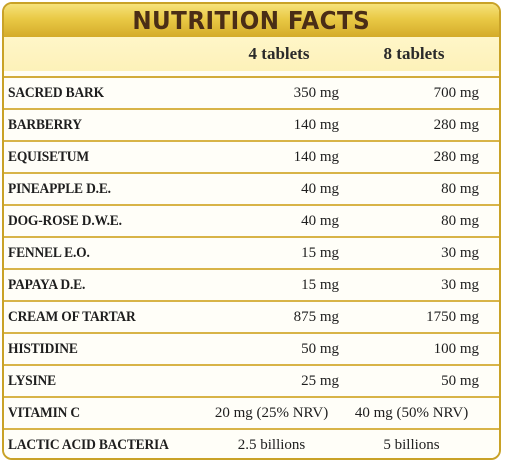 The width and height of the screenshot is (507, 466). I want to click on table-row: HISTIDINE 50 mg 100 mg, so click(251, 348).